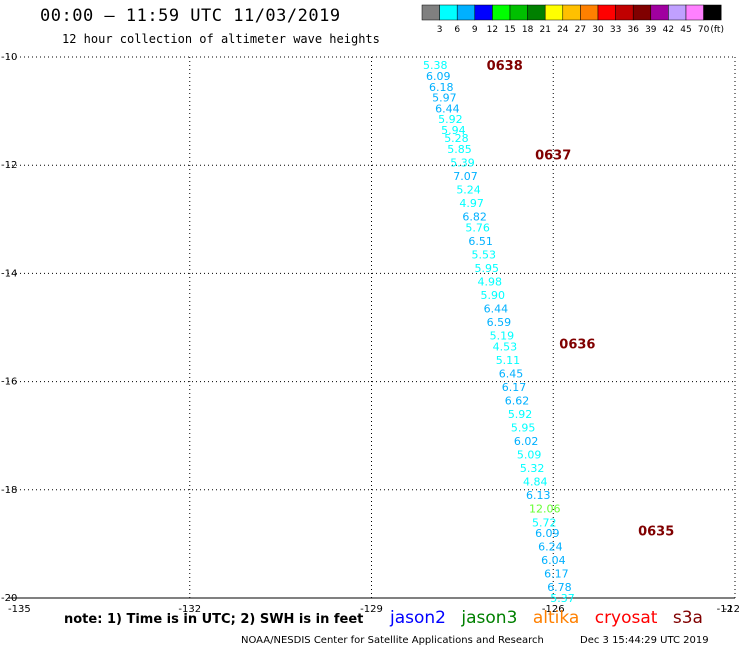  Describe the element at coordinates (418, 618) in the screenshot. I see `legend-jason2: jason2` at that location.